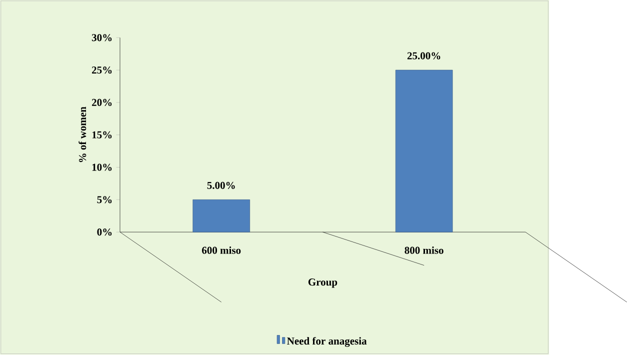 The height and width of the screenshot is (355, 627). What do you see at coordinates (104, 200) in the screenshot?
I see `y-tick-label: 5%` at bounding box center [104, 200].